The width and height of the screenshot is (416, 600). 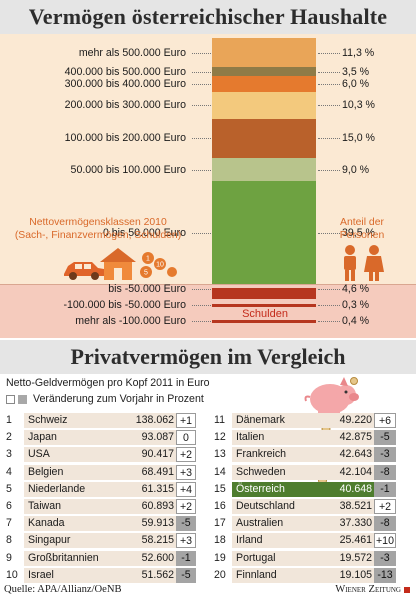 I want to click on row-value: 25.461, so click(x=355, y=540).